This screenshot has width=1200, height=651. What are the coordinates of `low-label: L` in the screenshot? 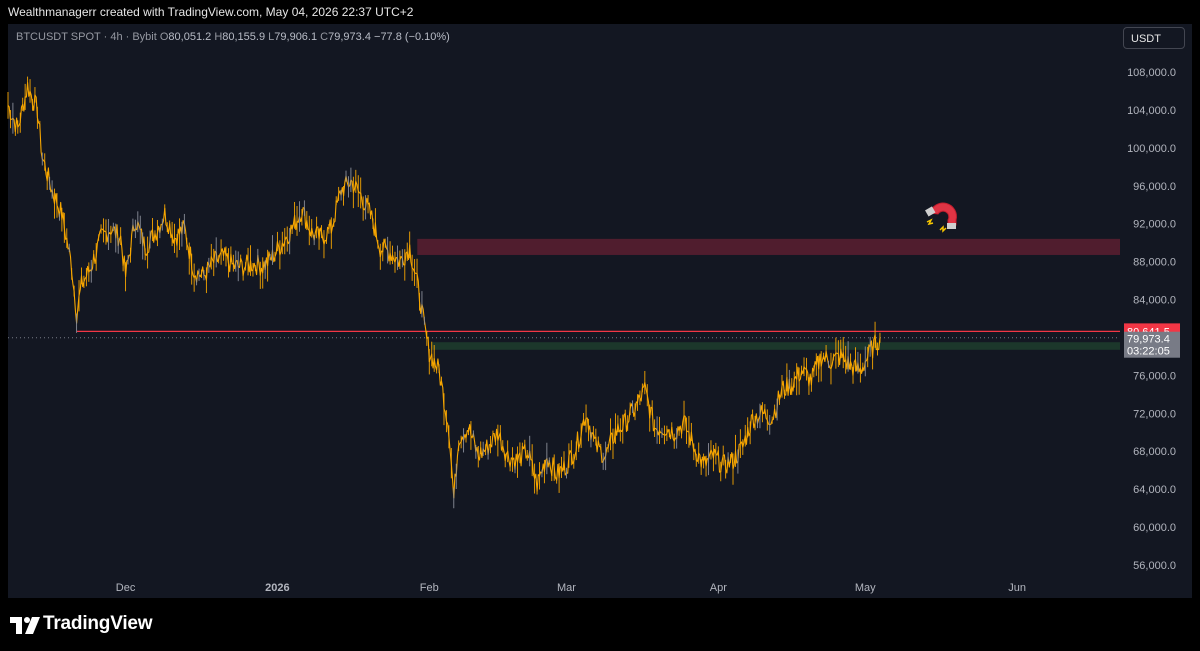 It's located at (271, 37).